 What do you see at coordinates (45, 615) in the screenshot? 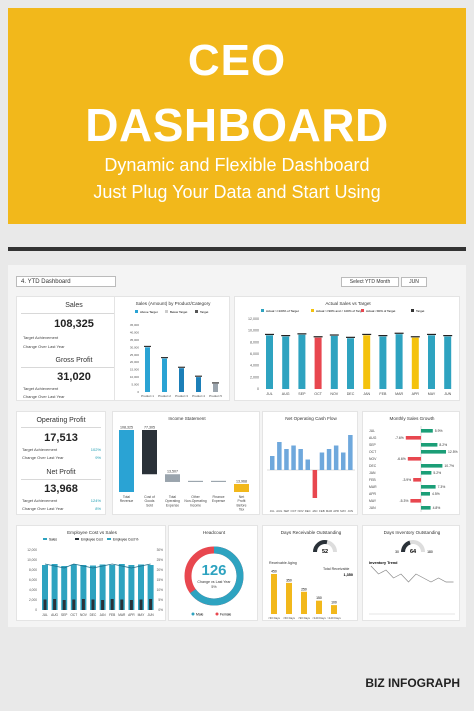
I see `x-tick-label: JUL` at bounding box center [45, 615].